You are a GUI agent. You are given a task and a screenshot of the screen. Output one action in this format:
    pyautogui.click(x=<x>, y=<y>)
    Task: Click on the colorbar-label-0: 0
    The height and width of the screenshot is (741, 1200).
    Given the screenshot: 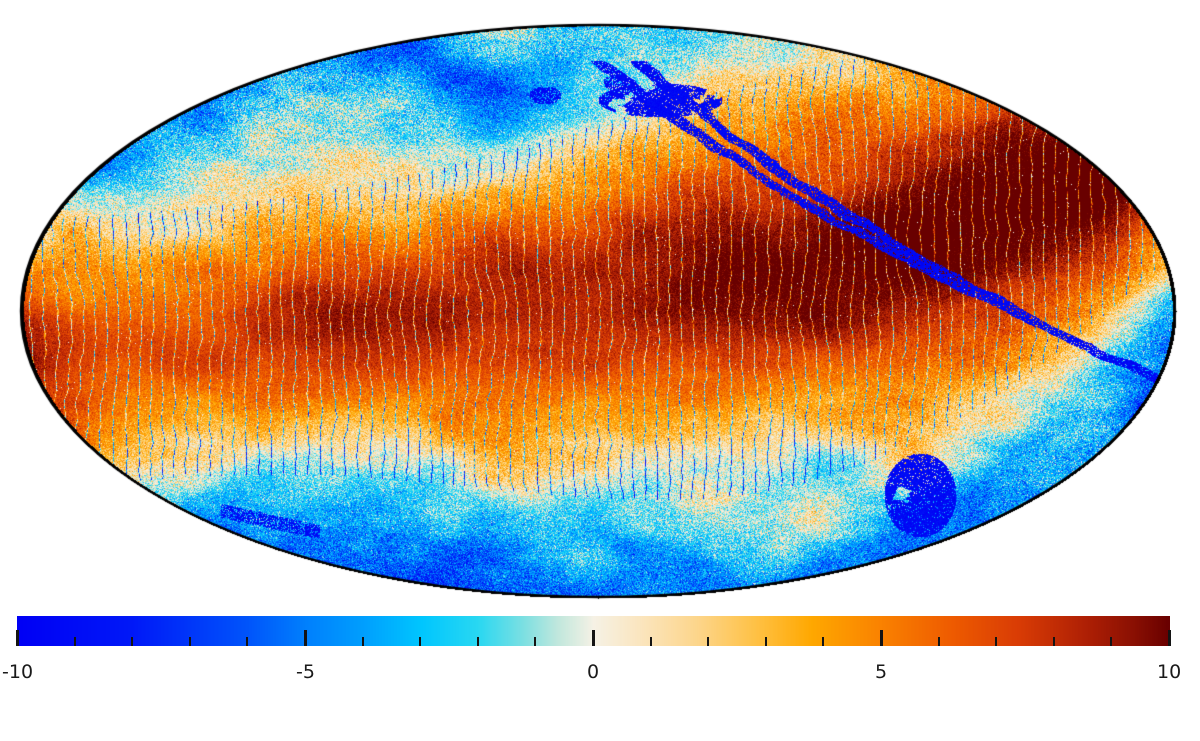 What is the action you would take?
    pyautogui.click(x=593, y=672)
    